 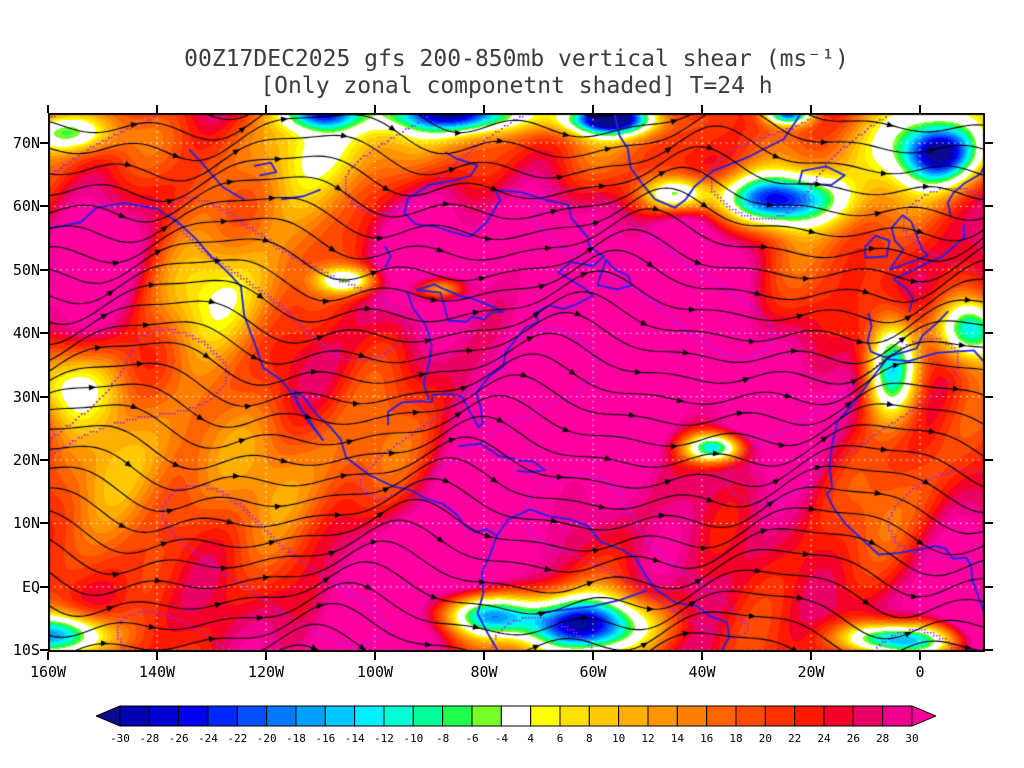 What do you see at coordinates (26, 460) in the screenshot?
I see `lat-tick-label: 20N` at bounding box center [26, 460].